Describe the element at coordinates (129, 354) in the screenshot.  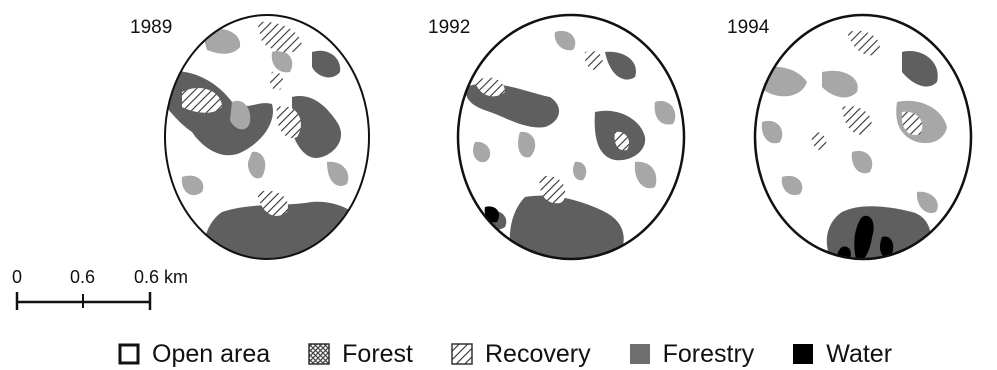
I see `open-area-swatch-icon` at that location.